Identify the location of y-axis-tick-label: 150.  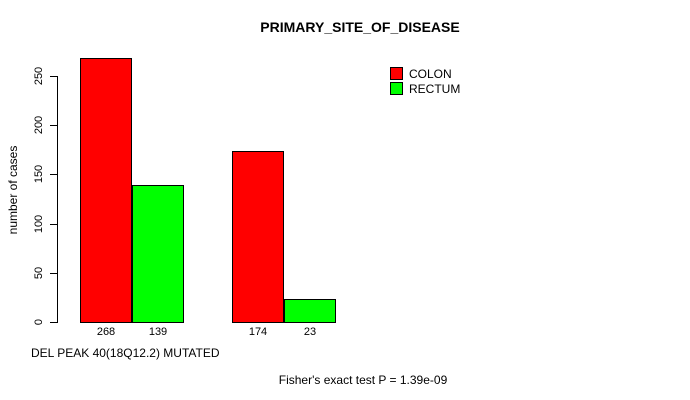
(39, 174).